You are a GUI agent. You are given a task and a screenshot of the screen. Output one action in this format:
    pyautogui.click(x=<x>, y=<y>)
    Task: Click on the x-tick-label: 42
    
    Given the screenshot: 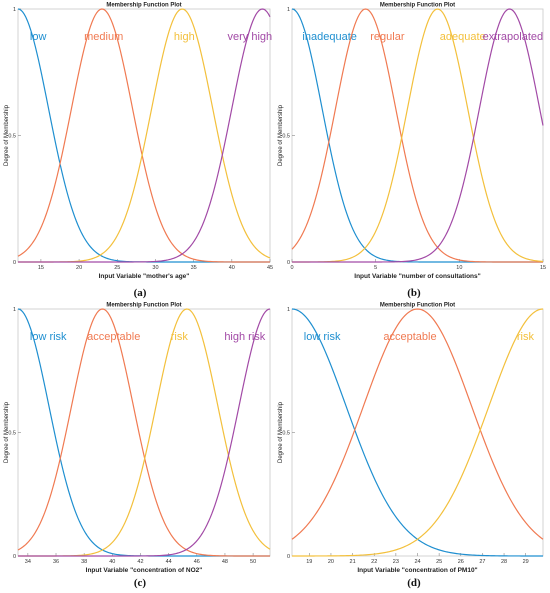 What is the action you would take?
    pyautogui.click(x=140, y=562)
    